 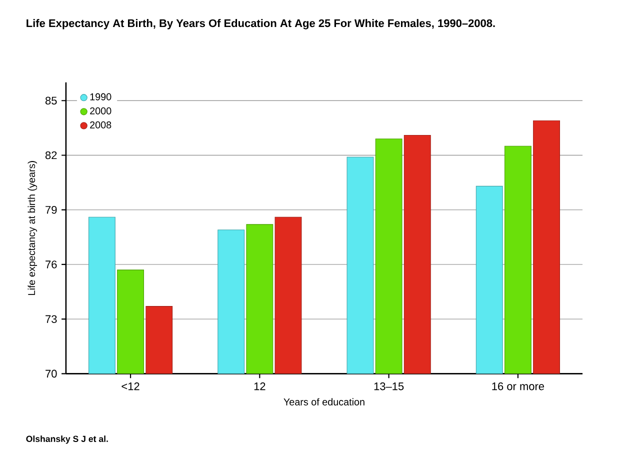 I want to click on y-tick-label: 73, so click(x=51, y=319).